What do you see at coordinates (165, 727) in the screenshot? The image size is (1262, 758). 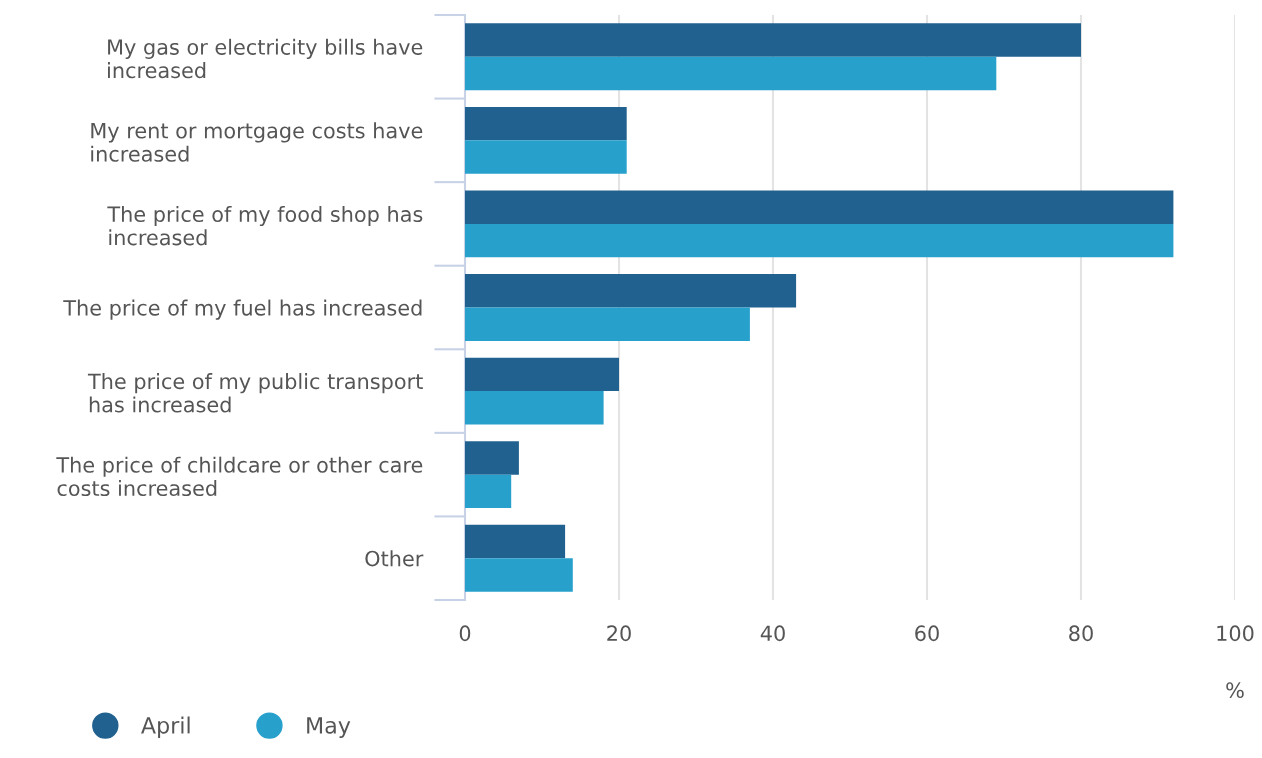 I see `legend-label: April` at bounding box center [165, 727].